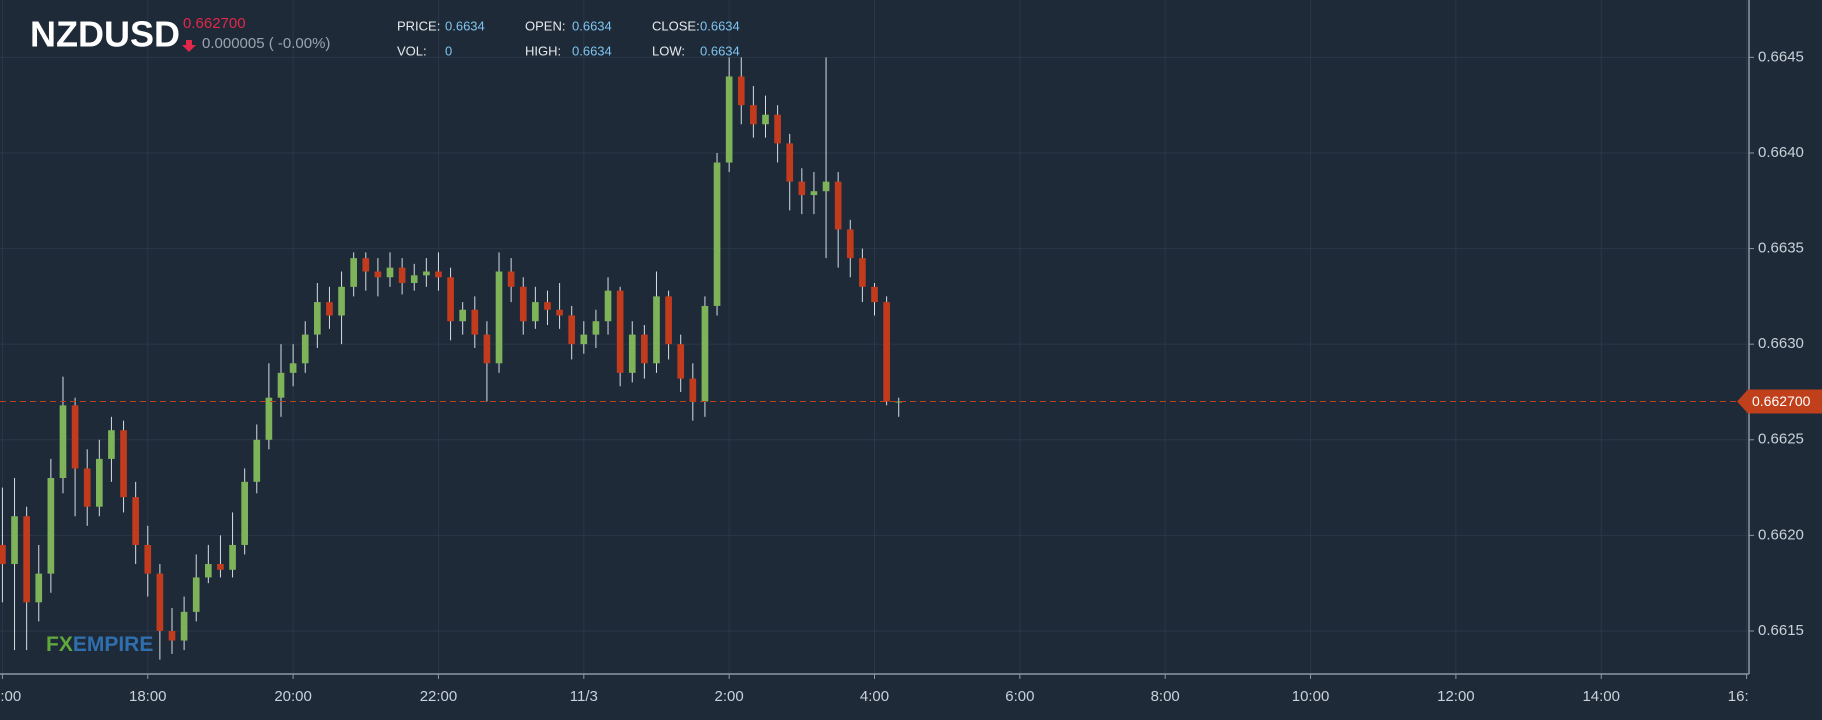 The image size is (1822, 720). Describe the element at coordinates (448, 50) in the screenshot. I see `info-value: 0` at that location.